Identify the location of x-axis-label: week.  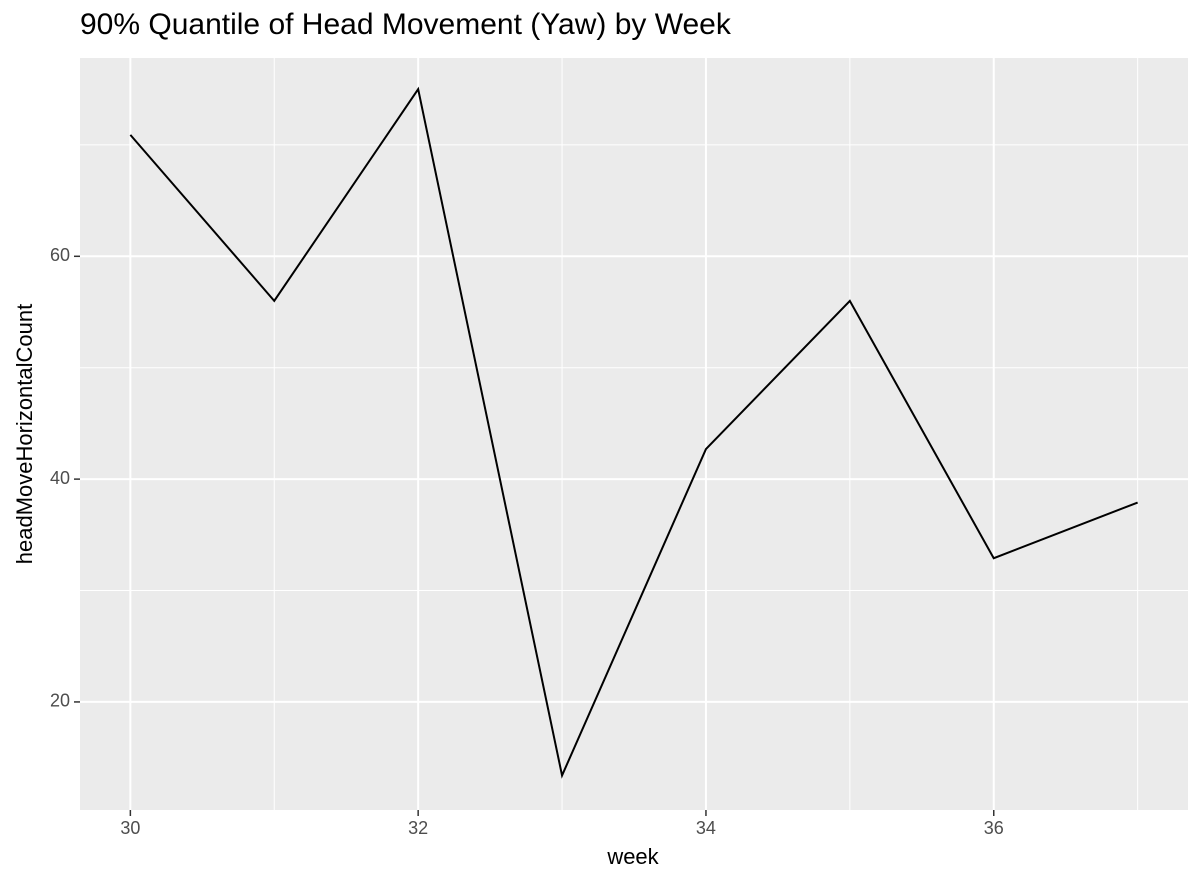
(632, 856).